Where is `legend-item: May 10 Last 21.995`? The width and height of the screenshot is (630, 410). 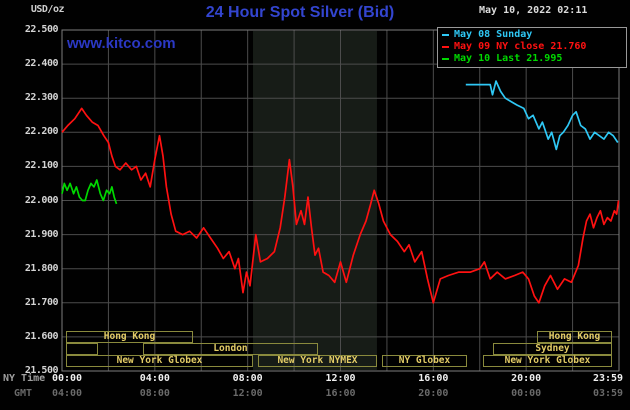
legend-item: May 10 Last 21.995 is located at coordinates (534, 59).